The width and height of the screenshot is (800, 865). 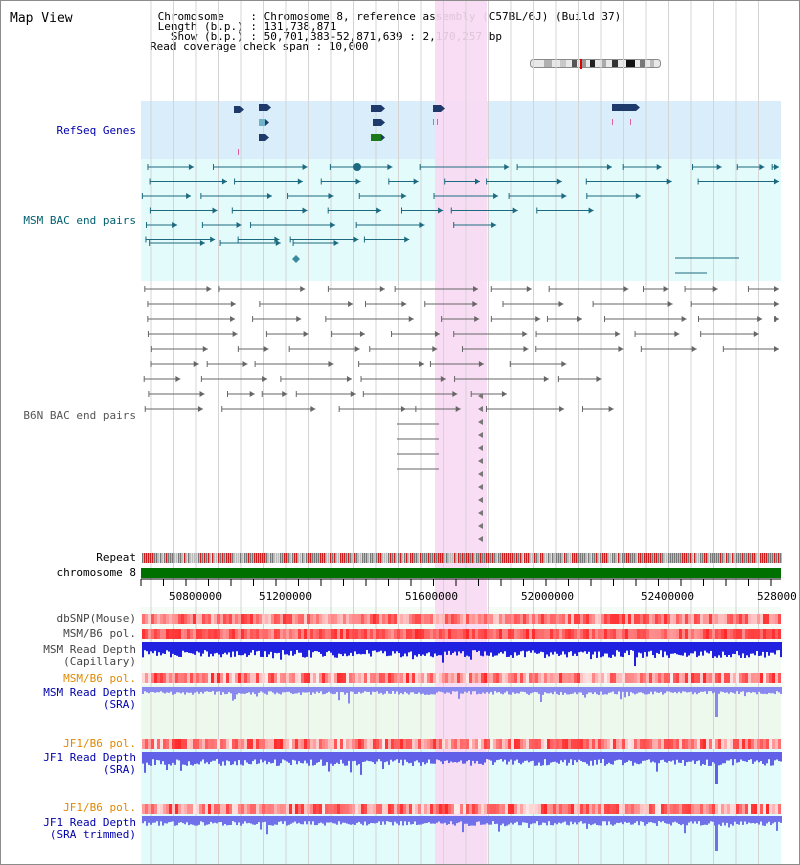 What do you see at coordinates (79, 220) in the screenshot?
I see `label-msm-bac: MSM BAC end pairs` at bounding box center [79, 220].